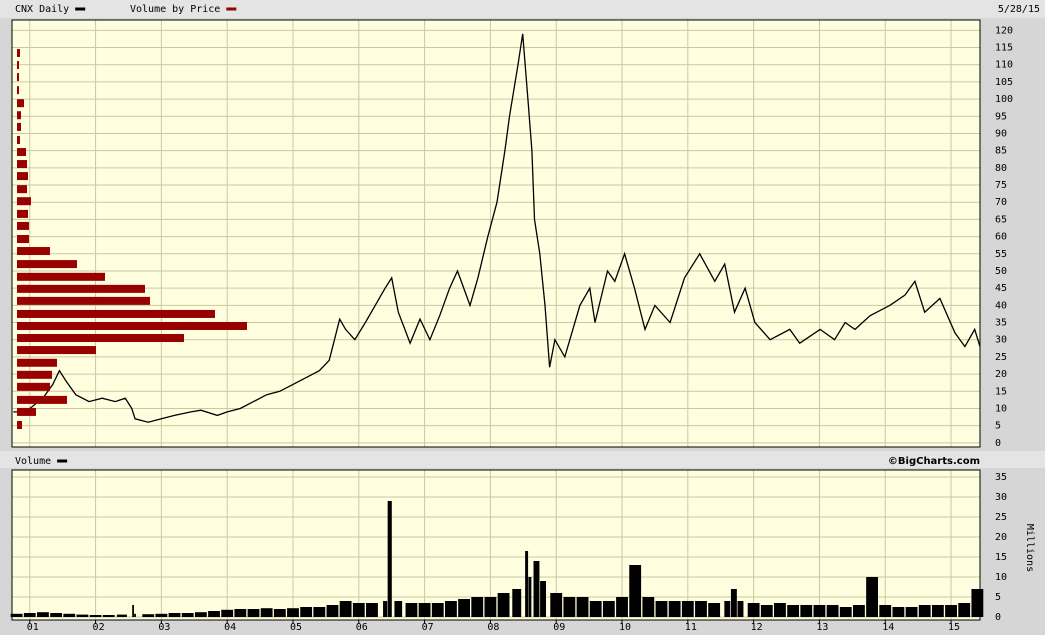 The width and height of the screenshot is (1045, 635). Describe the element at coordinates (1001, 391) in the screenshot. I see `y-tick-label: 15` at that location.